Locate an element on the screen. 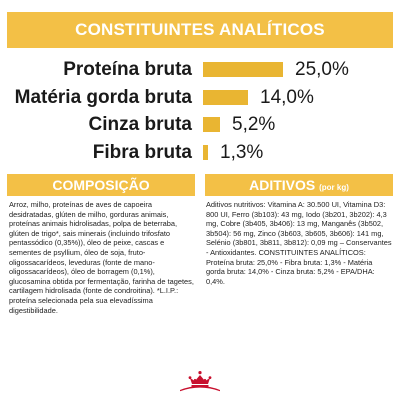 The height and width of the screenshot is (400, 400). composition-banner: COMPOSIÇÃO is located at coordinates (101, 185).